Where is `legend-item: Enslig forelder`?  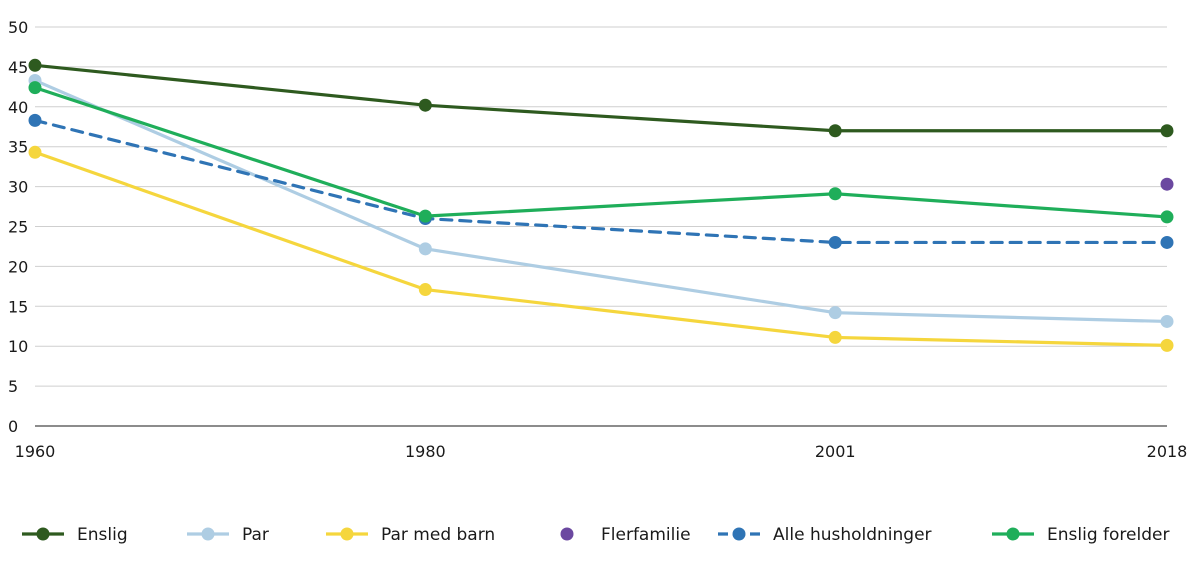
legend-item: Enslig forelder is located at coordinates (1080, 535).